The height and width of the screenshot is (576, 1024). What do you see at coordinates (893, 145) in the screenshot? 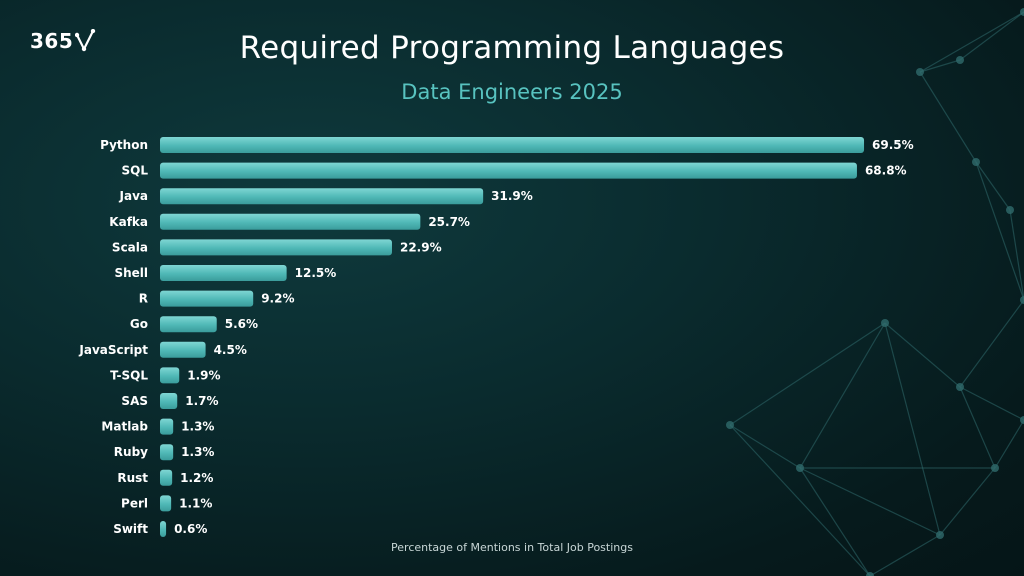
I see `value-label: 69.5%` at bounding box center [893, 145].